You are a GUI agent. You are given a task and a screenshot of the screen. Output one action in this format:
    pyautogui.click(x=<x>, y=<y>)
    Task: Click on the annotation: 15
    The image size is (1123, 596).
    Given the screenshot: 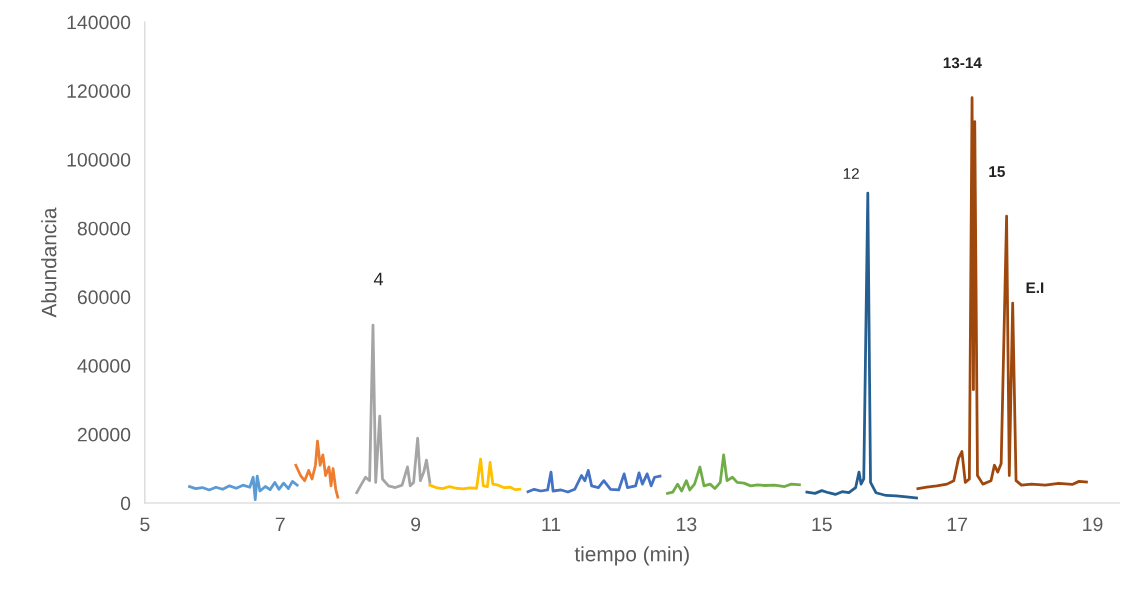 What is the action you would take?
    pyautogui.click(x=997, y=172)
    